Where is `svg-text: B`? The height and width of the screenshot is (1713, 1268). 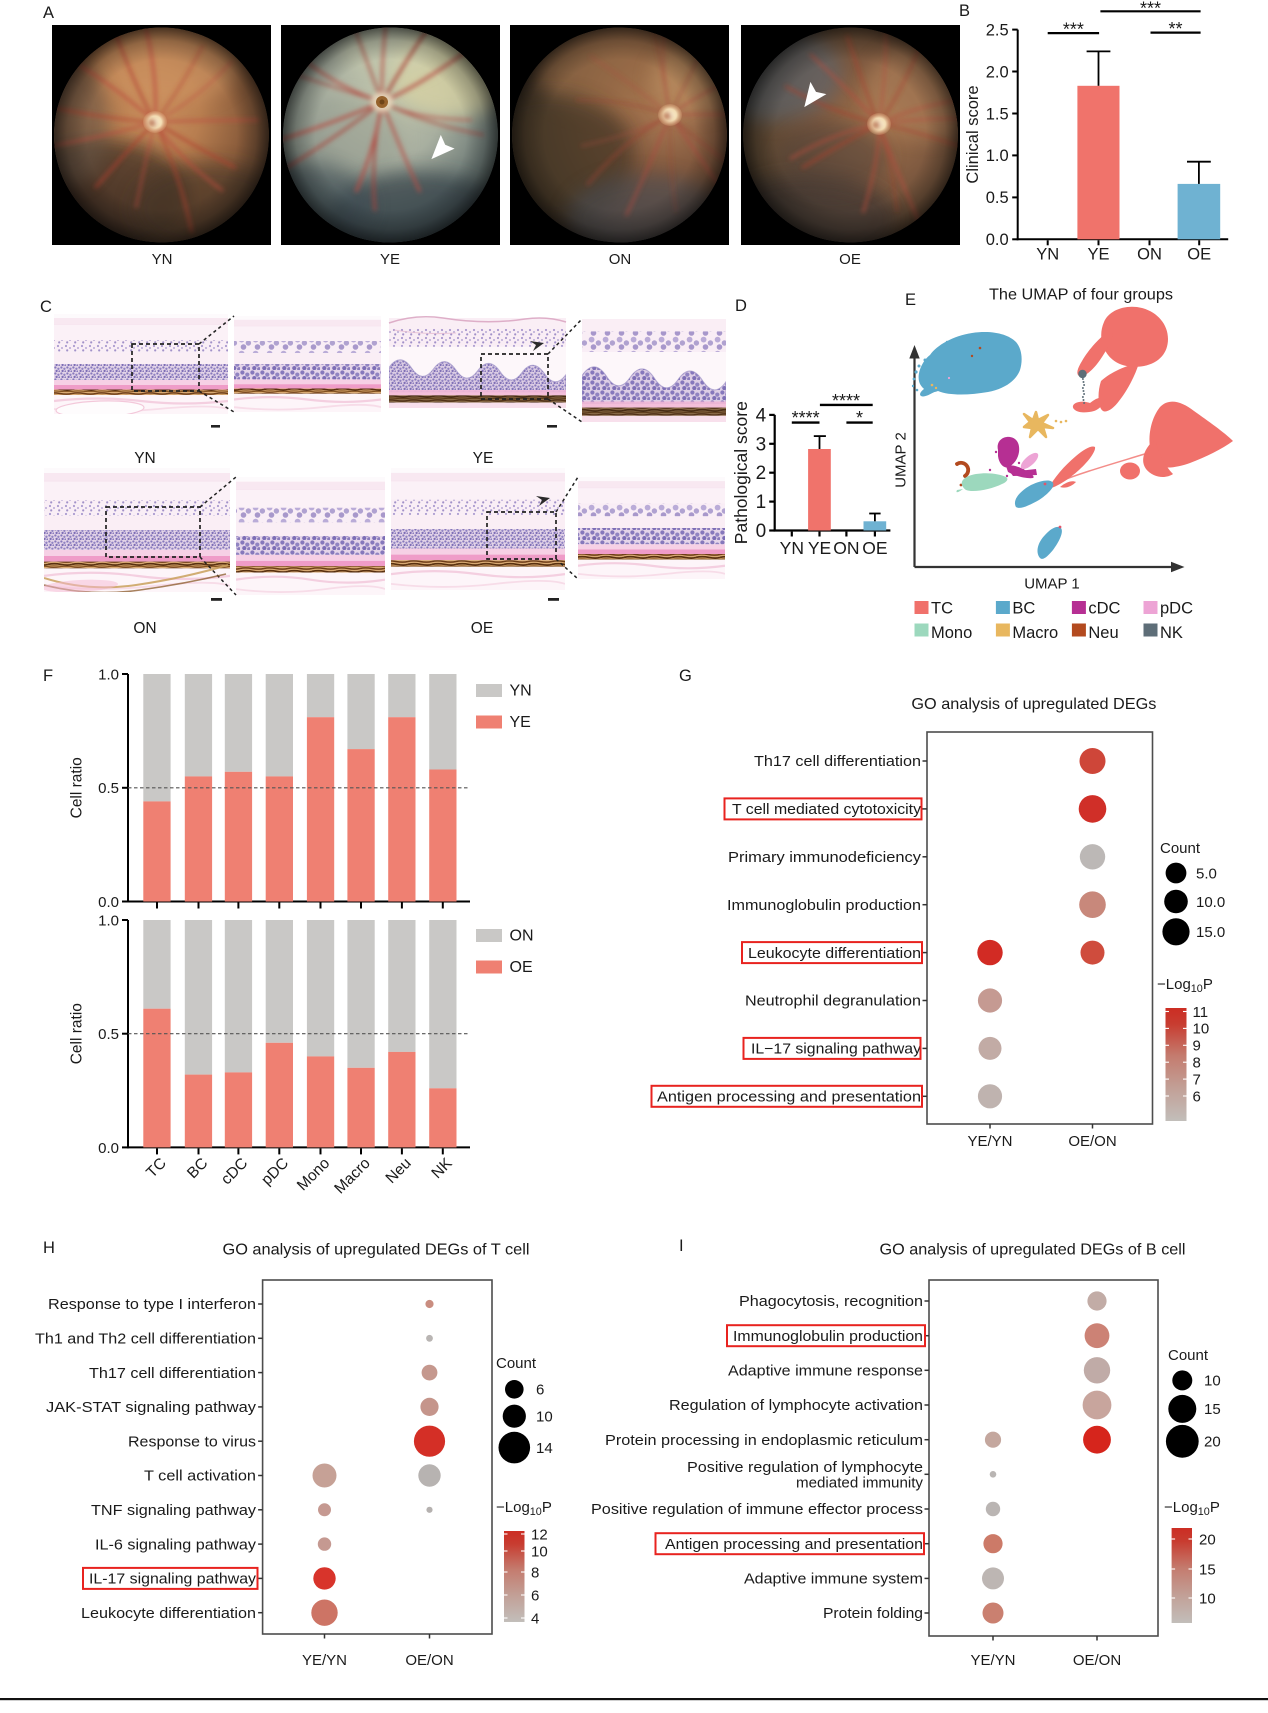 svg-text: B is located at coordinates (964, 11).